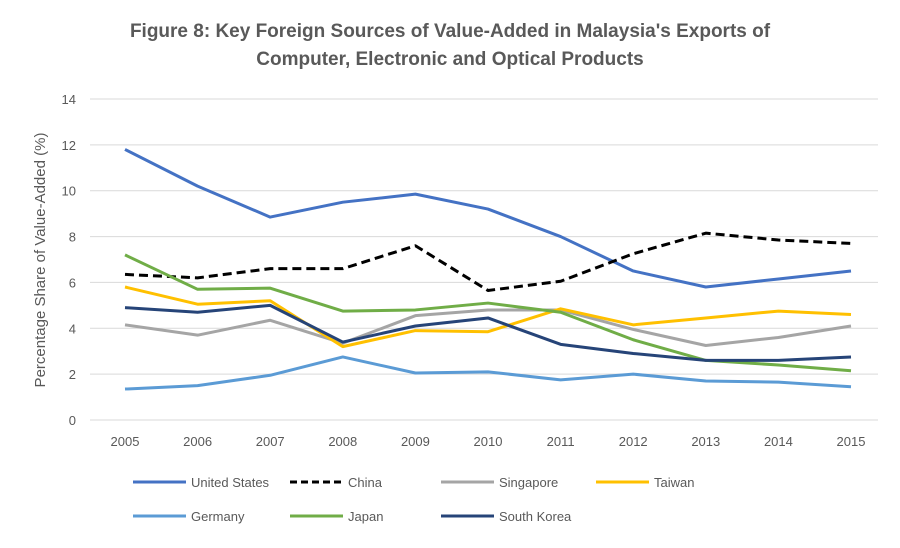 This screenshot has height=548, width=900. What do you see at coordinates (488, 373) in the screenshot?
I see `series-line-germany` at bounding box center [488, 373].